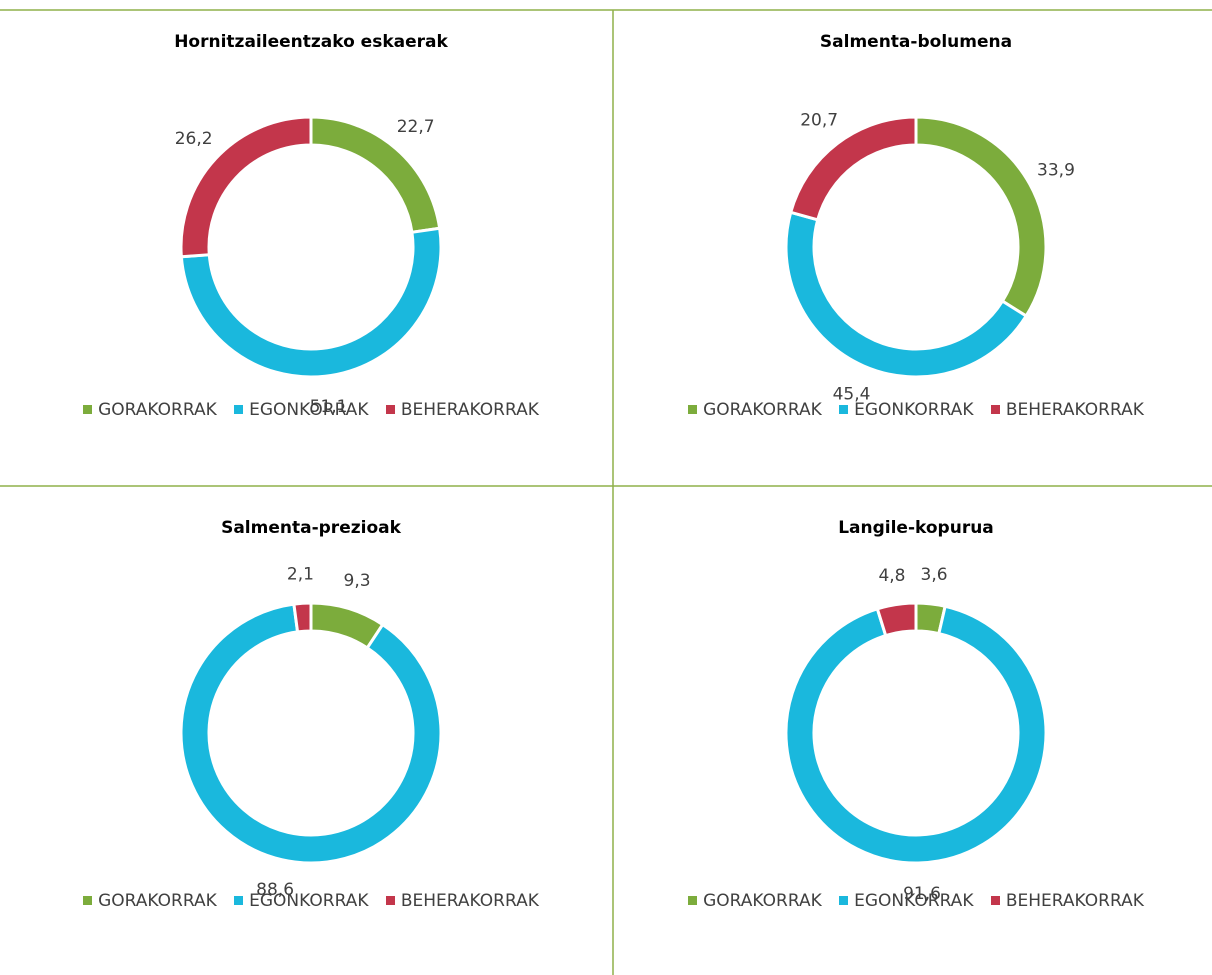  I want to click on data-label-beherakorrak: 20,7, so click(819, 121).